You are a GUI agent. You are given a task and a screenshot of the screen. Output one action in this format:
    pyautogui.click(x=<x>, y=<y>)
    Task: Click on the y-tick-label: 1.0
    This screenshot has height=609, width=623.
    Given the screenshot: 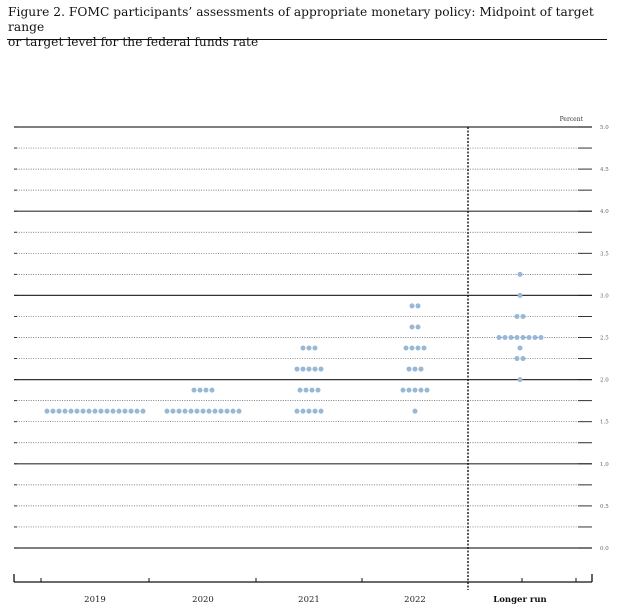 What is the action you would take?
    pyautogui.click(x=604, y=465)
    